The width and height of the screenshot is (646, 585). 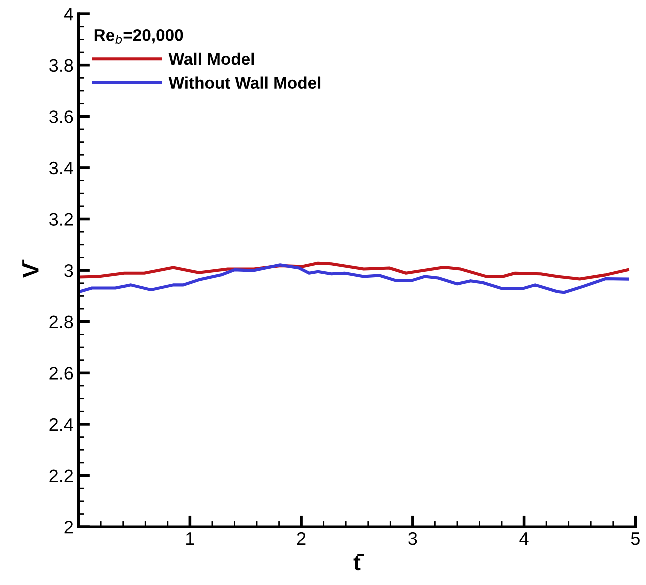 What do you see at coordinates (69, 271) in the screenshot?
I see `y-tick-label: 3` at bounding box center [69, 271].